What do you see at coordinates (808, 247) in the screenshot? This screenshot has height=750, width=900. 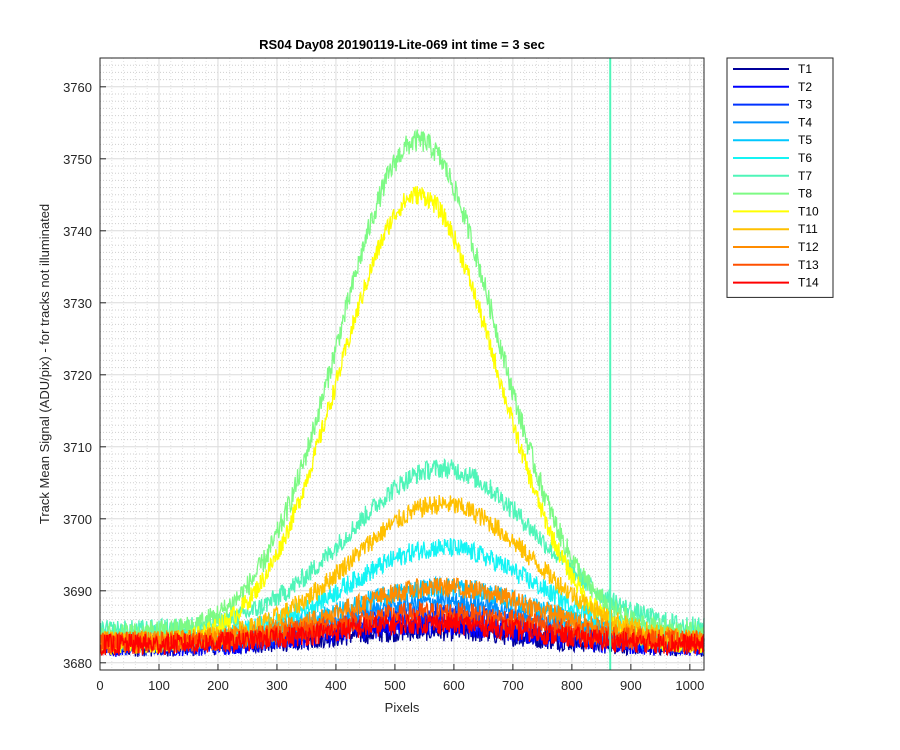 I see `legend-label-t12: T12` at bounding box center [808, 247].